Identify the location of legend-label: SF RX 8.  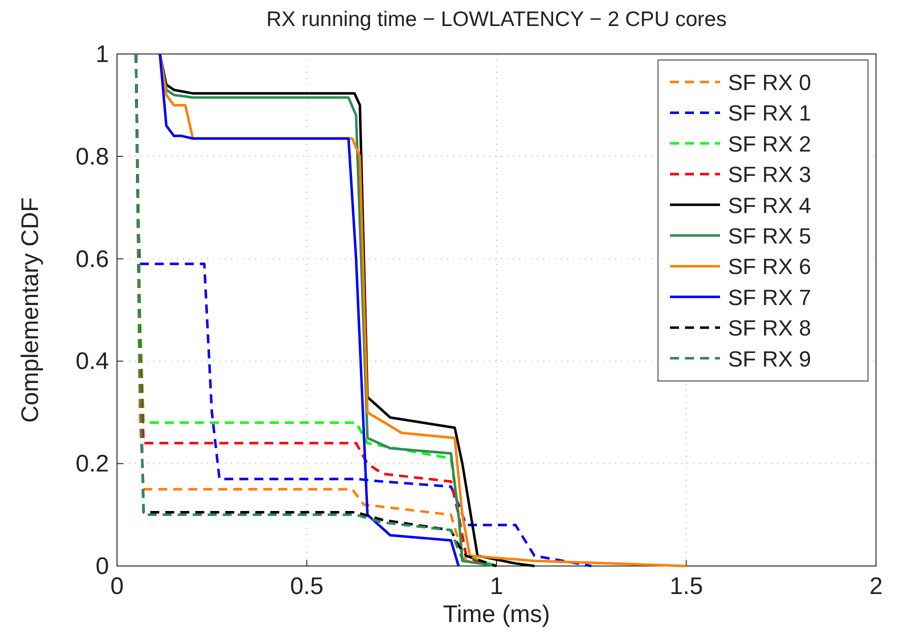
(770, 328).